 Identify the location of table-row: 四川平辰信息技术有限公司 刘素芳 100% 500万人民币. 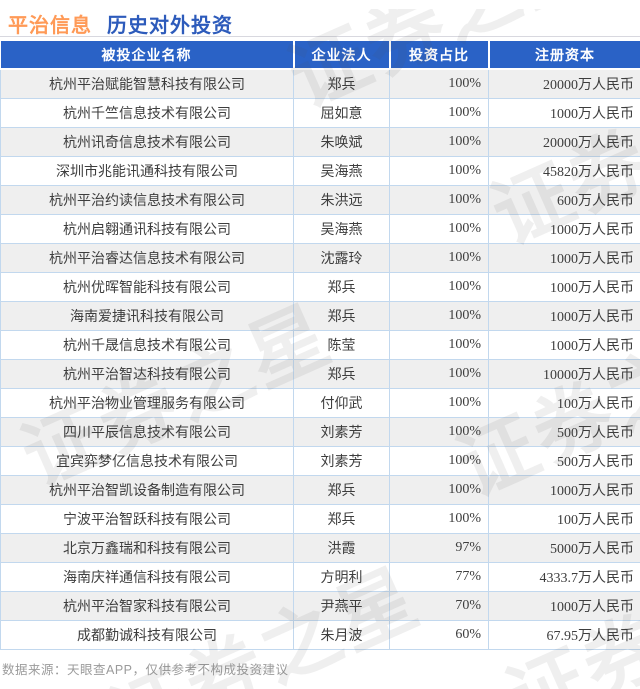
(320, 431).